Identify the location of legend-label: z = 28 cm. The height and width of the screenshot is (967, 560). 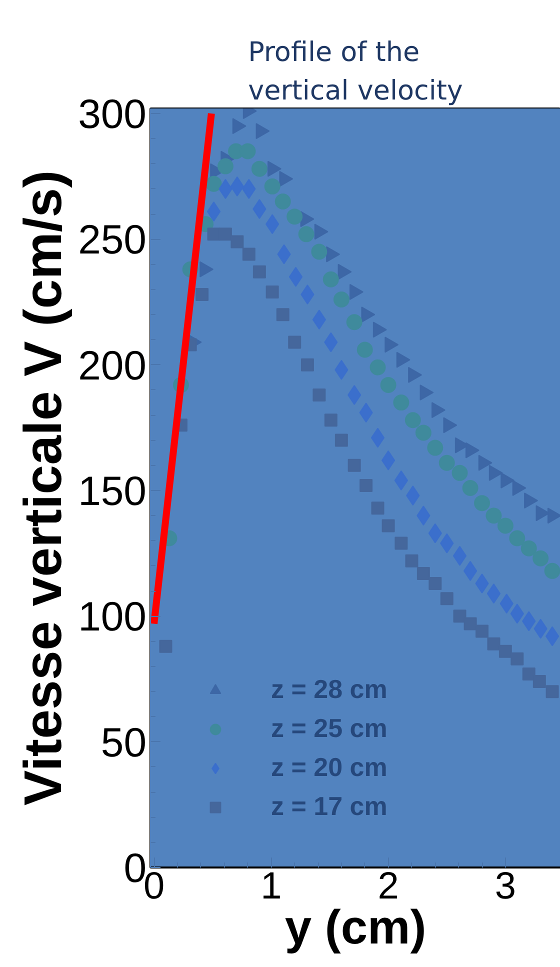
(329, 689).